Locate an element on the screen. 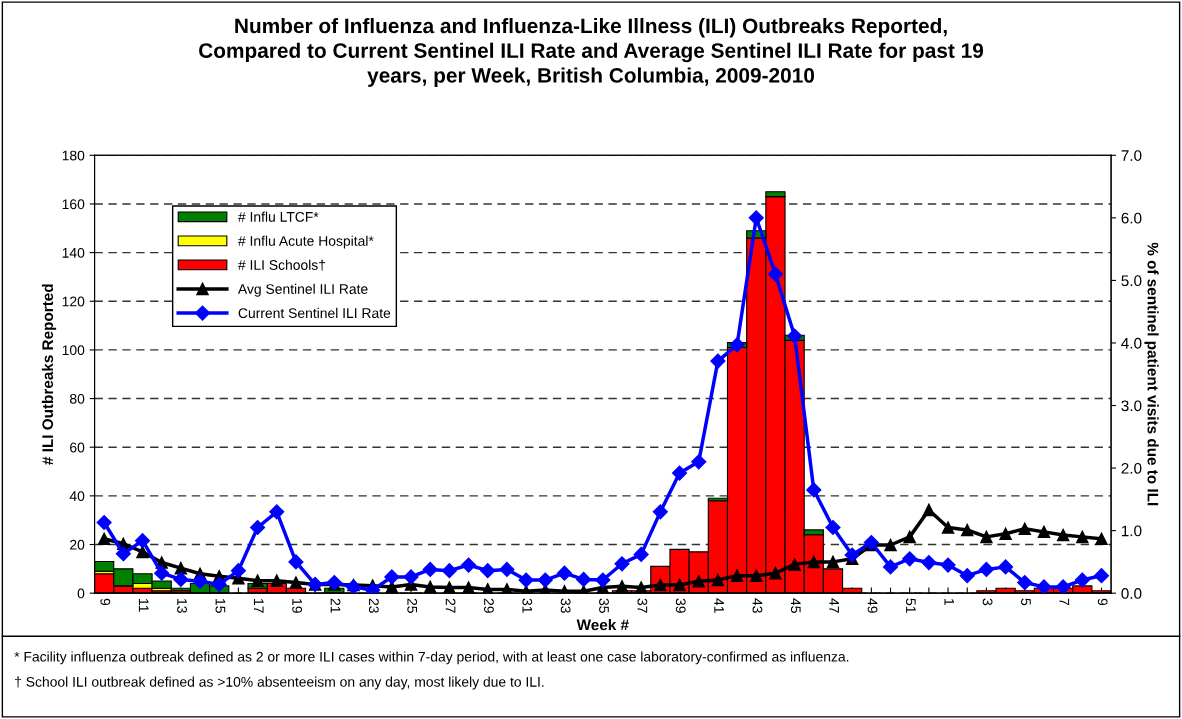 The image size is (1182, 719). y2-tick-label: 5.0 is located at coordinates (1131, 281).